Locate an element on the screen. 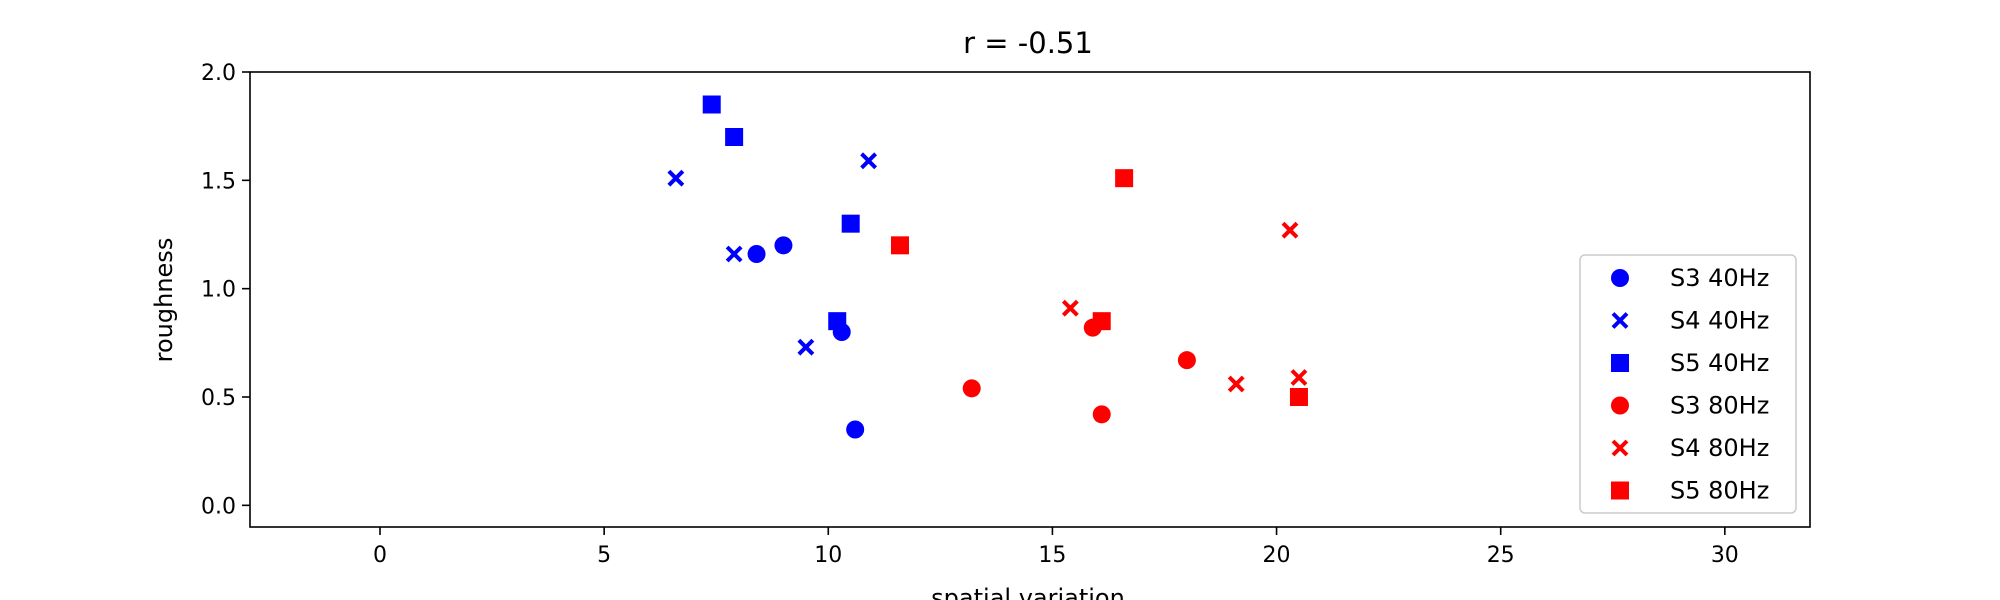  legend-label: S3 40Hz is located at coordinates (1719, 278).